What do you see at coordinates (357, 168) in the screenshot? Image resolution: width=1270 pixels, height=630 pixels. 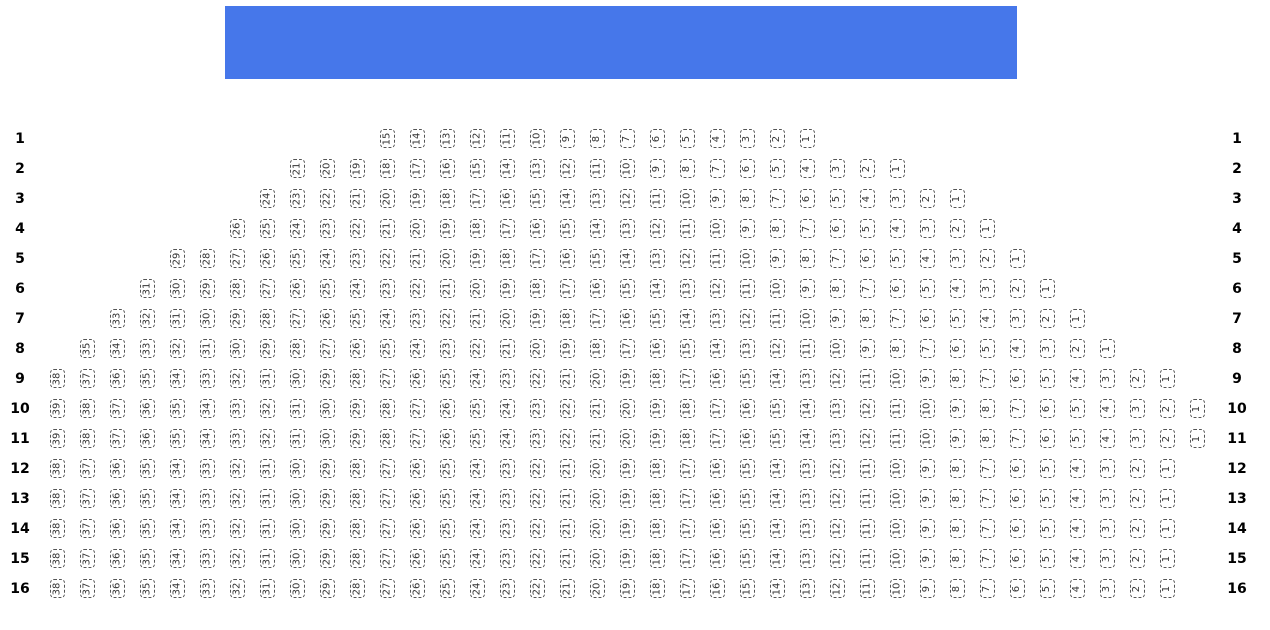 I see `seat: 19` at bounding box center [357, 168].